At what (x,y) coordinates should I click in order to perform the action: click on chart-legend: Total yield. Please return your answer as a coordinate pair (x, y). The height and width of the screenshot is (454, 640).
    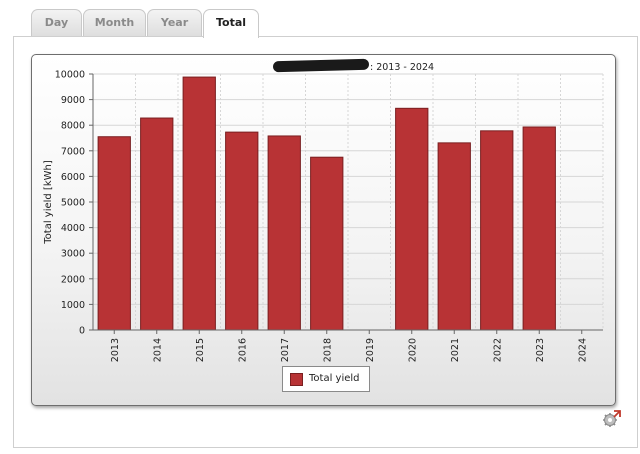
    Looking at the image, I should click on (326, 379).